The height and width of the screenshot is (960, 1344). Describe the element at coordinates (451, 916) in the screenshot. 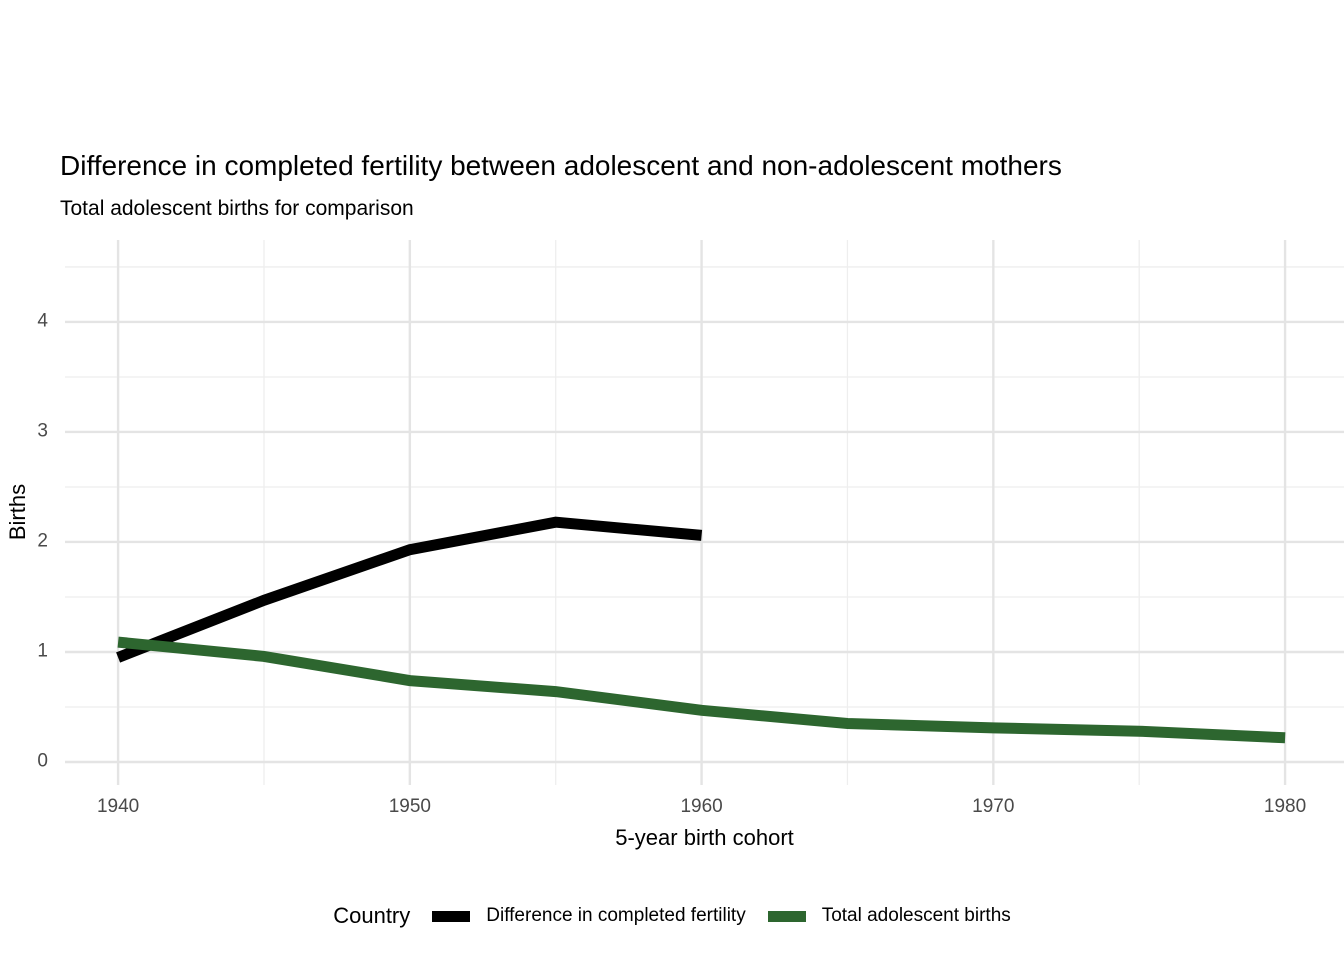

I see `legend-swatch-black-line` at that location.